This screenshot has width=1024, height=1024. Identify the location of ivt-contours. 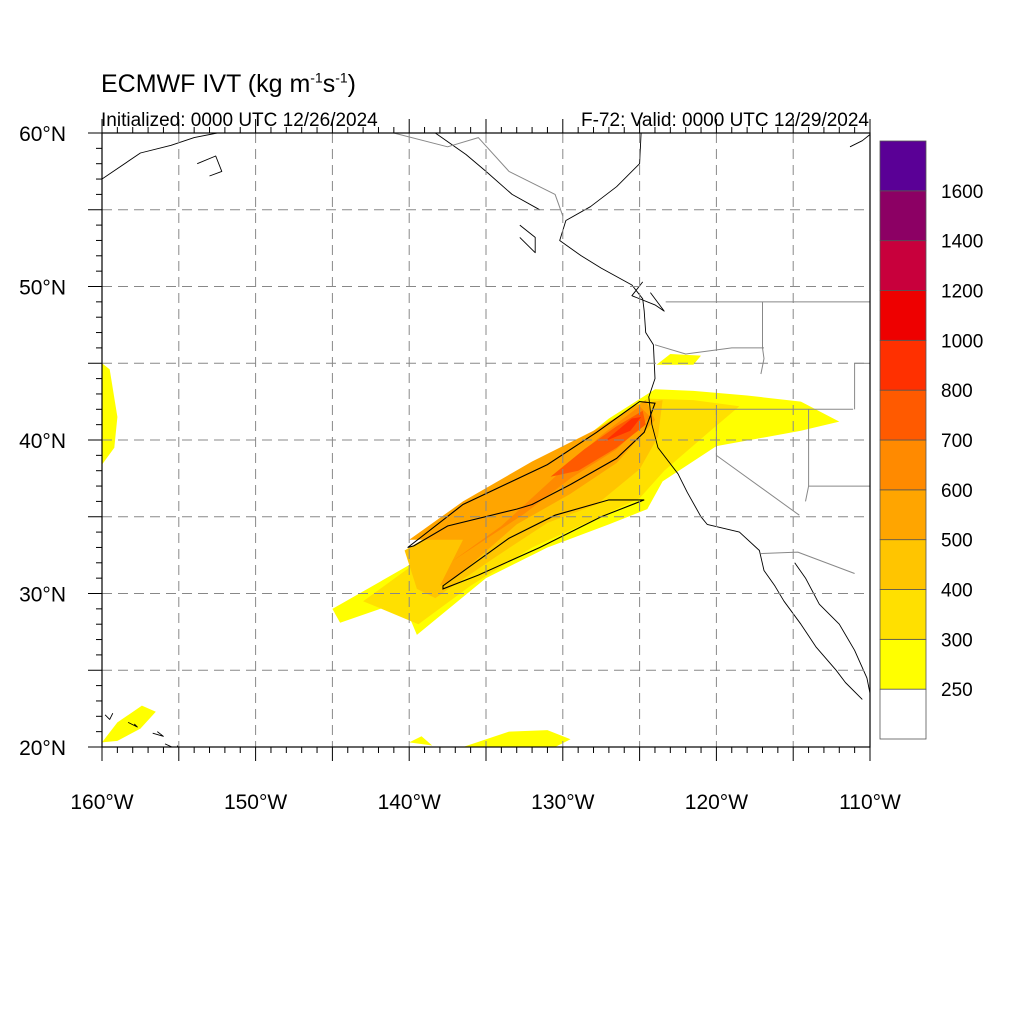
(531, 495).